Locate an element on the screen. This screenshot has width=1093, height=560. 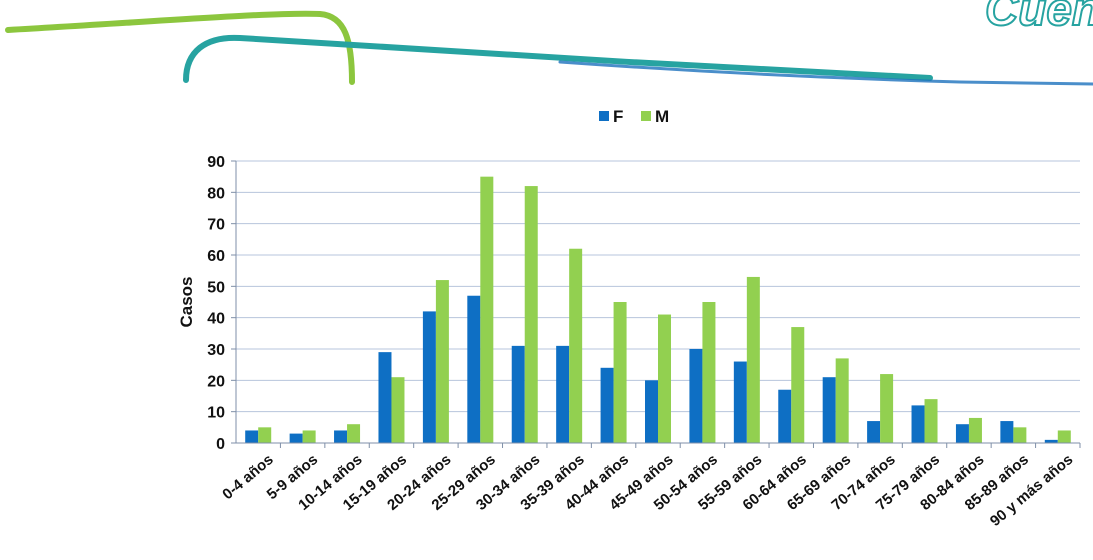
y-tick-label: 10 is located at coordinates (216, 413).